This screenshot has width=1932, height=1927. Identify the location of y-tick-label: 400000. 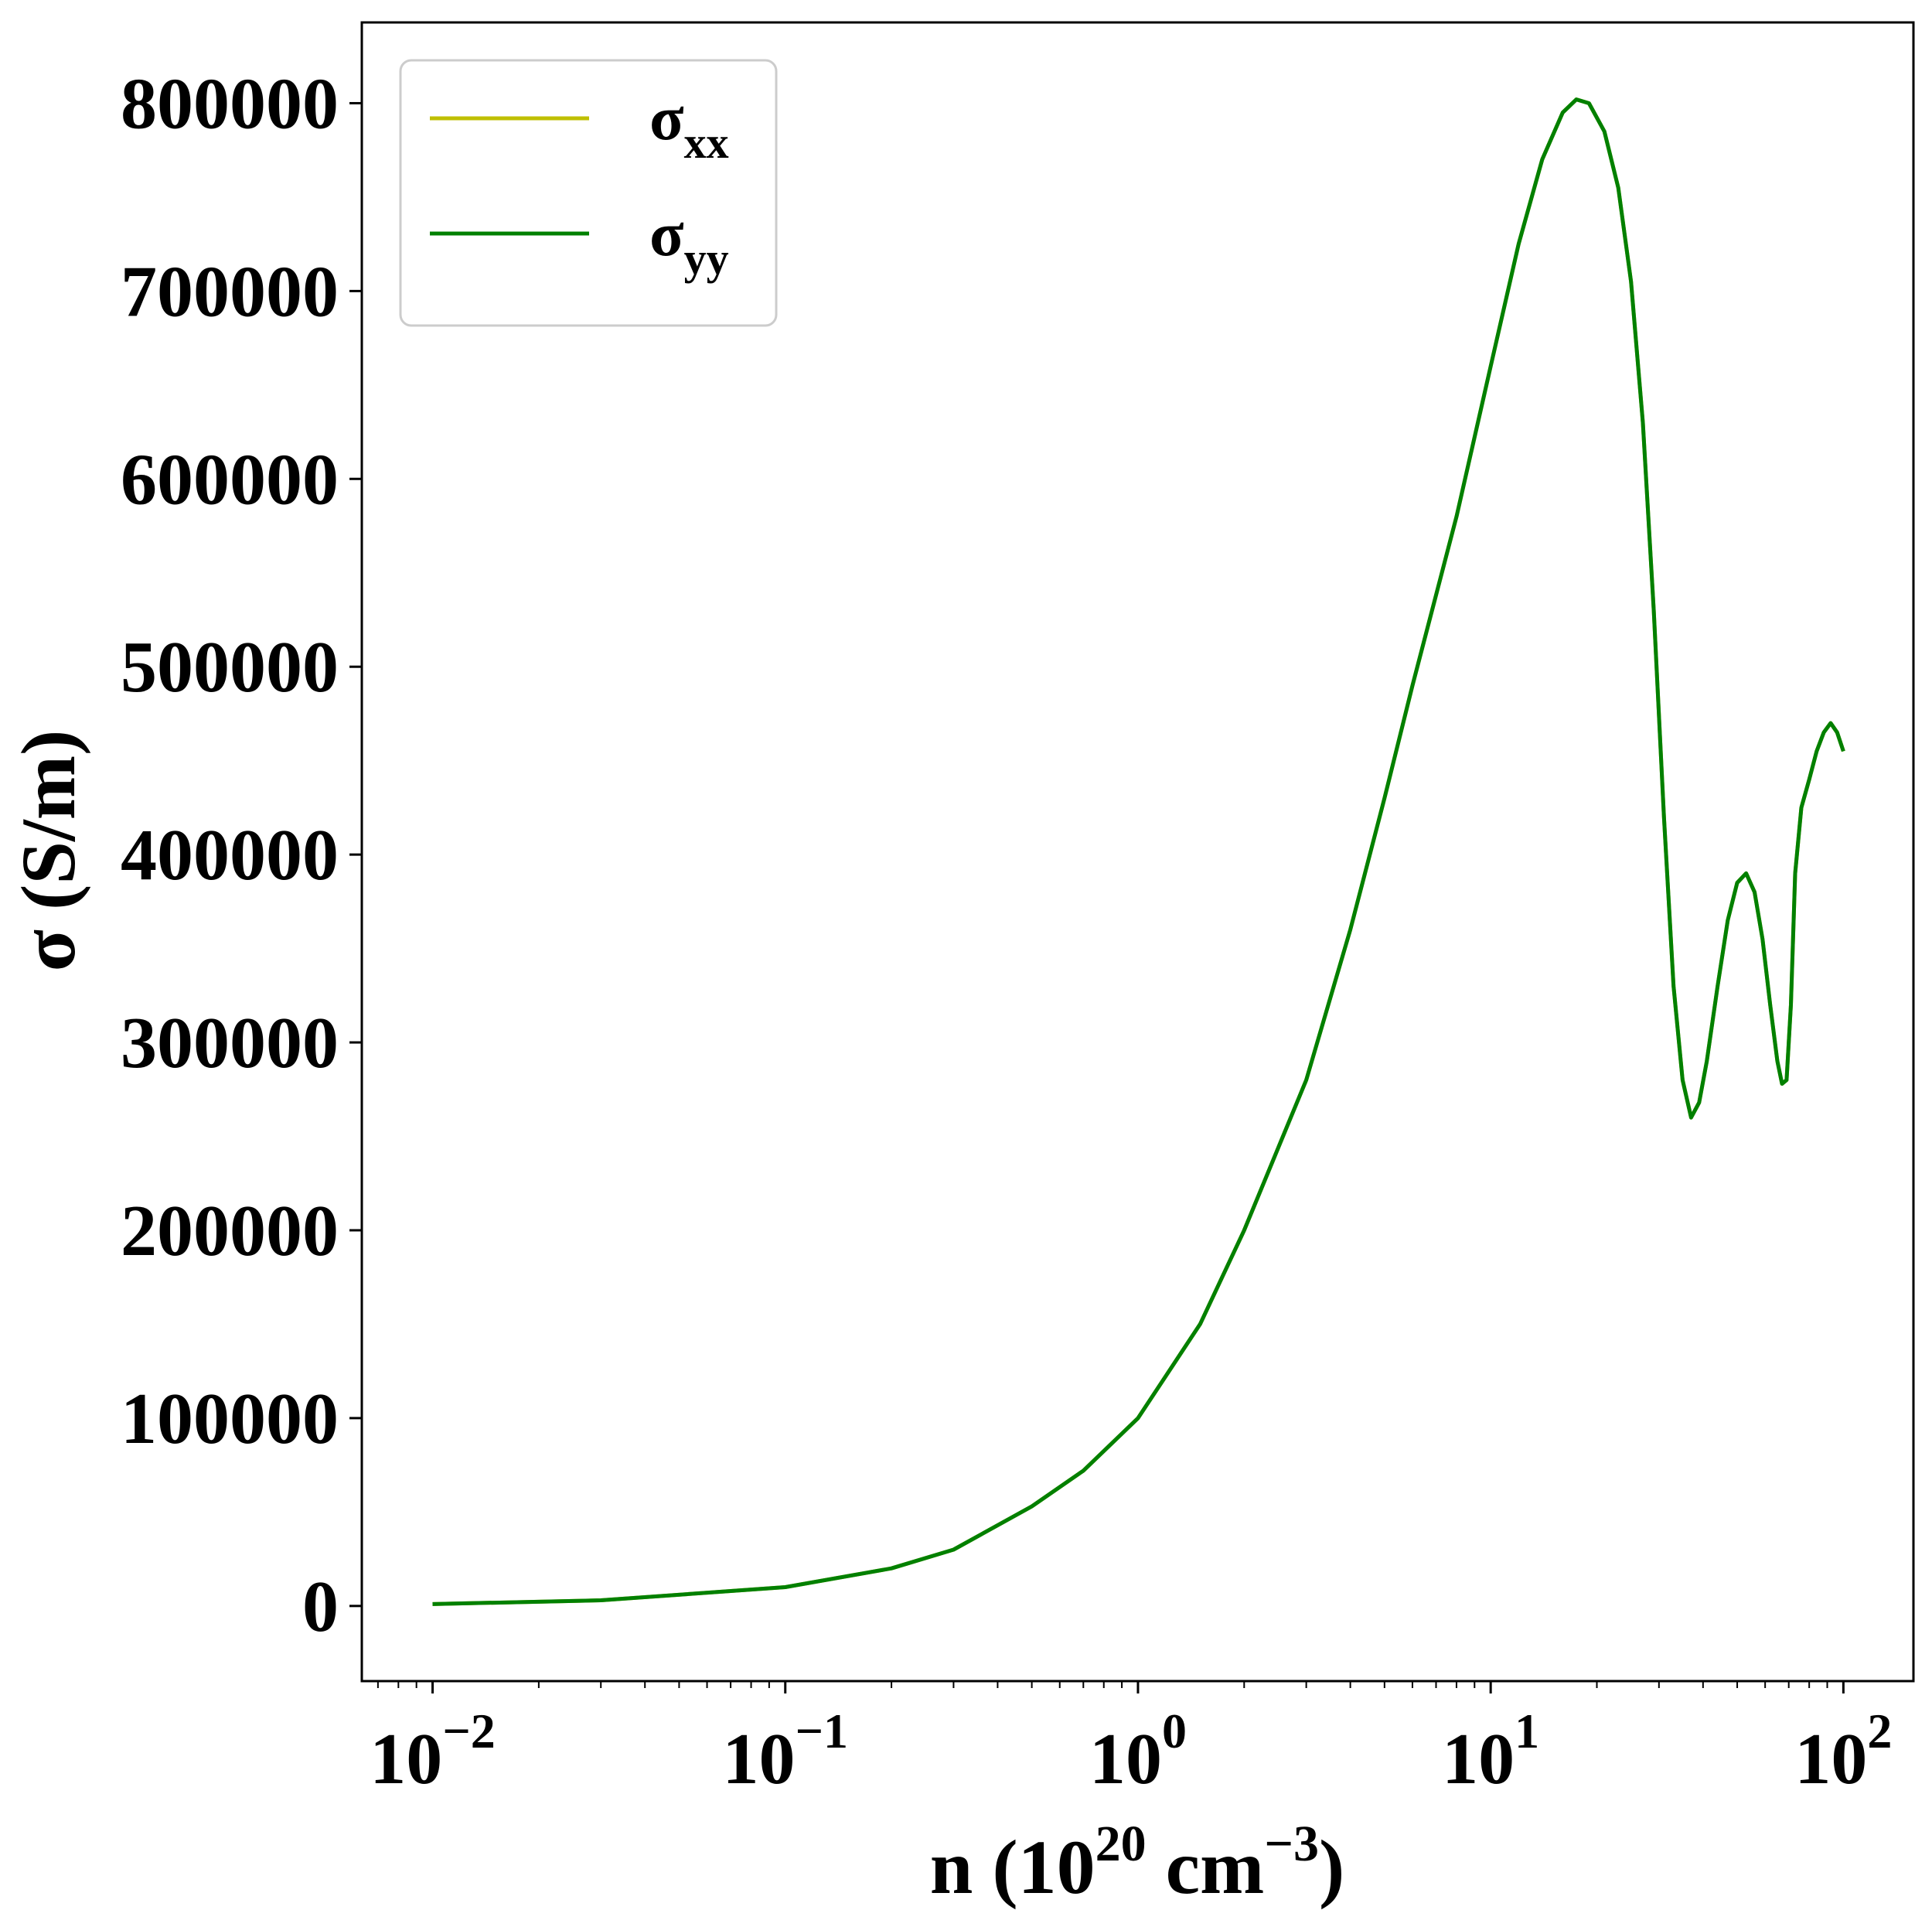
(230, 855).